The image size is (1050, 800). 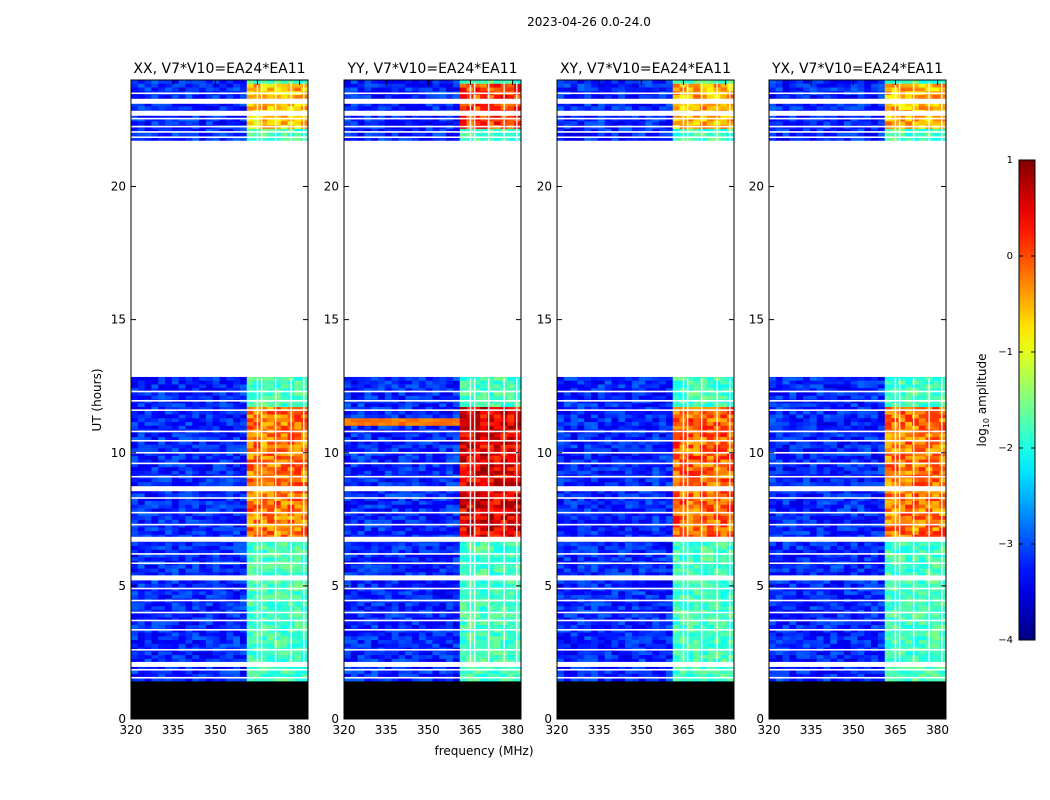 What do you see at coordinates (219, 69) in the screenshot?
I see `panel-title: XX, V7*V10=EA24*EA11` at bounding box center [219, 69].